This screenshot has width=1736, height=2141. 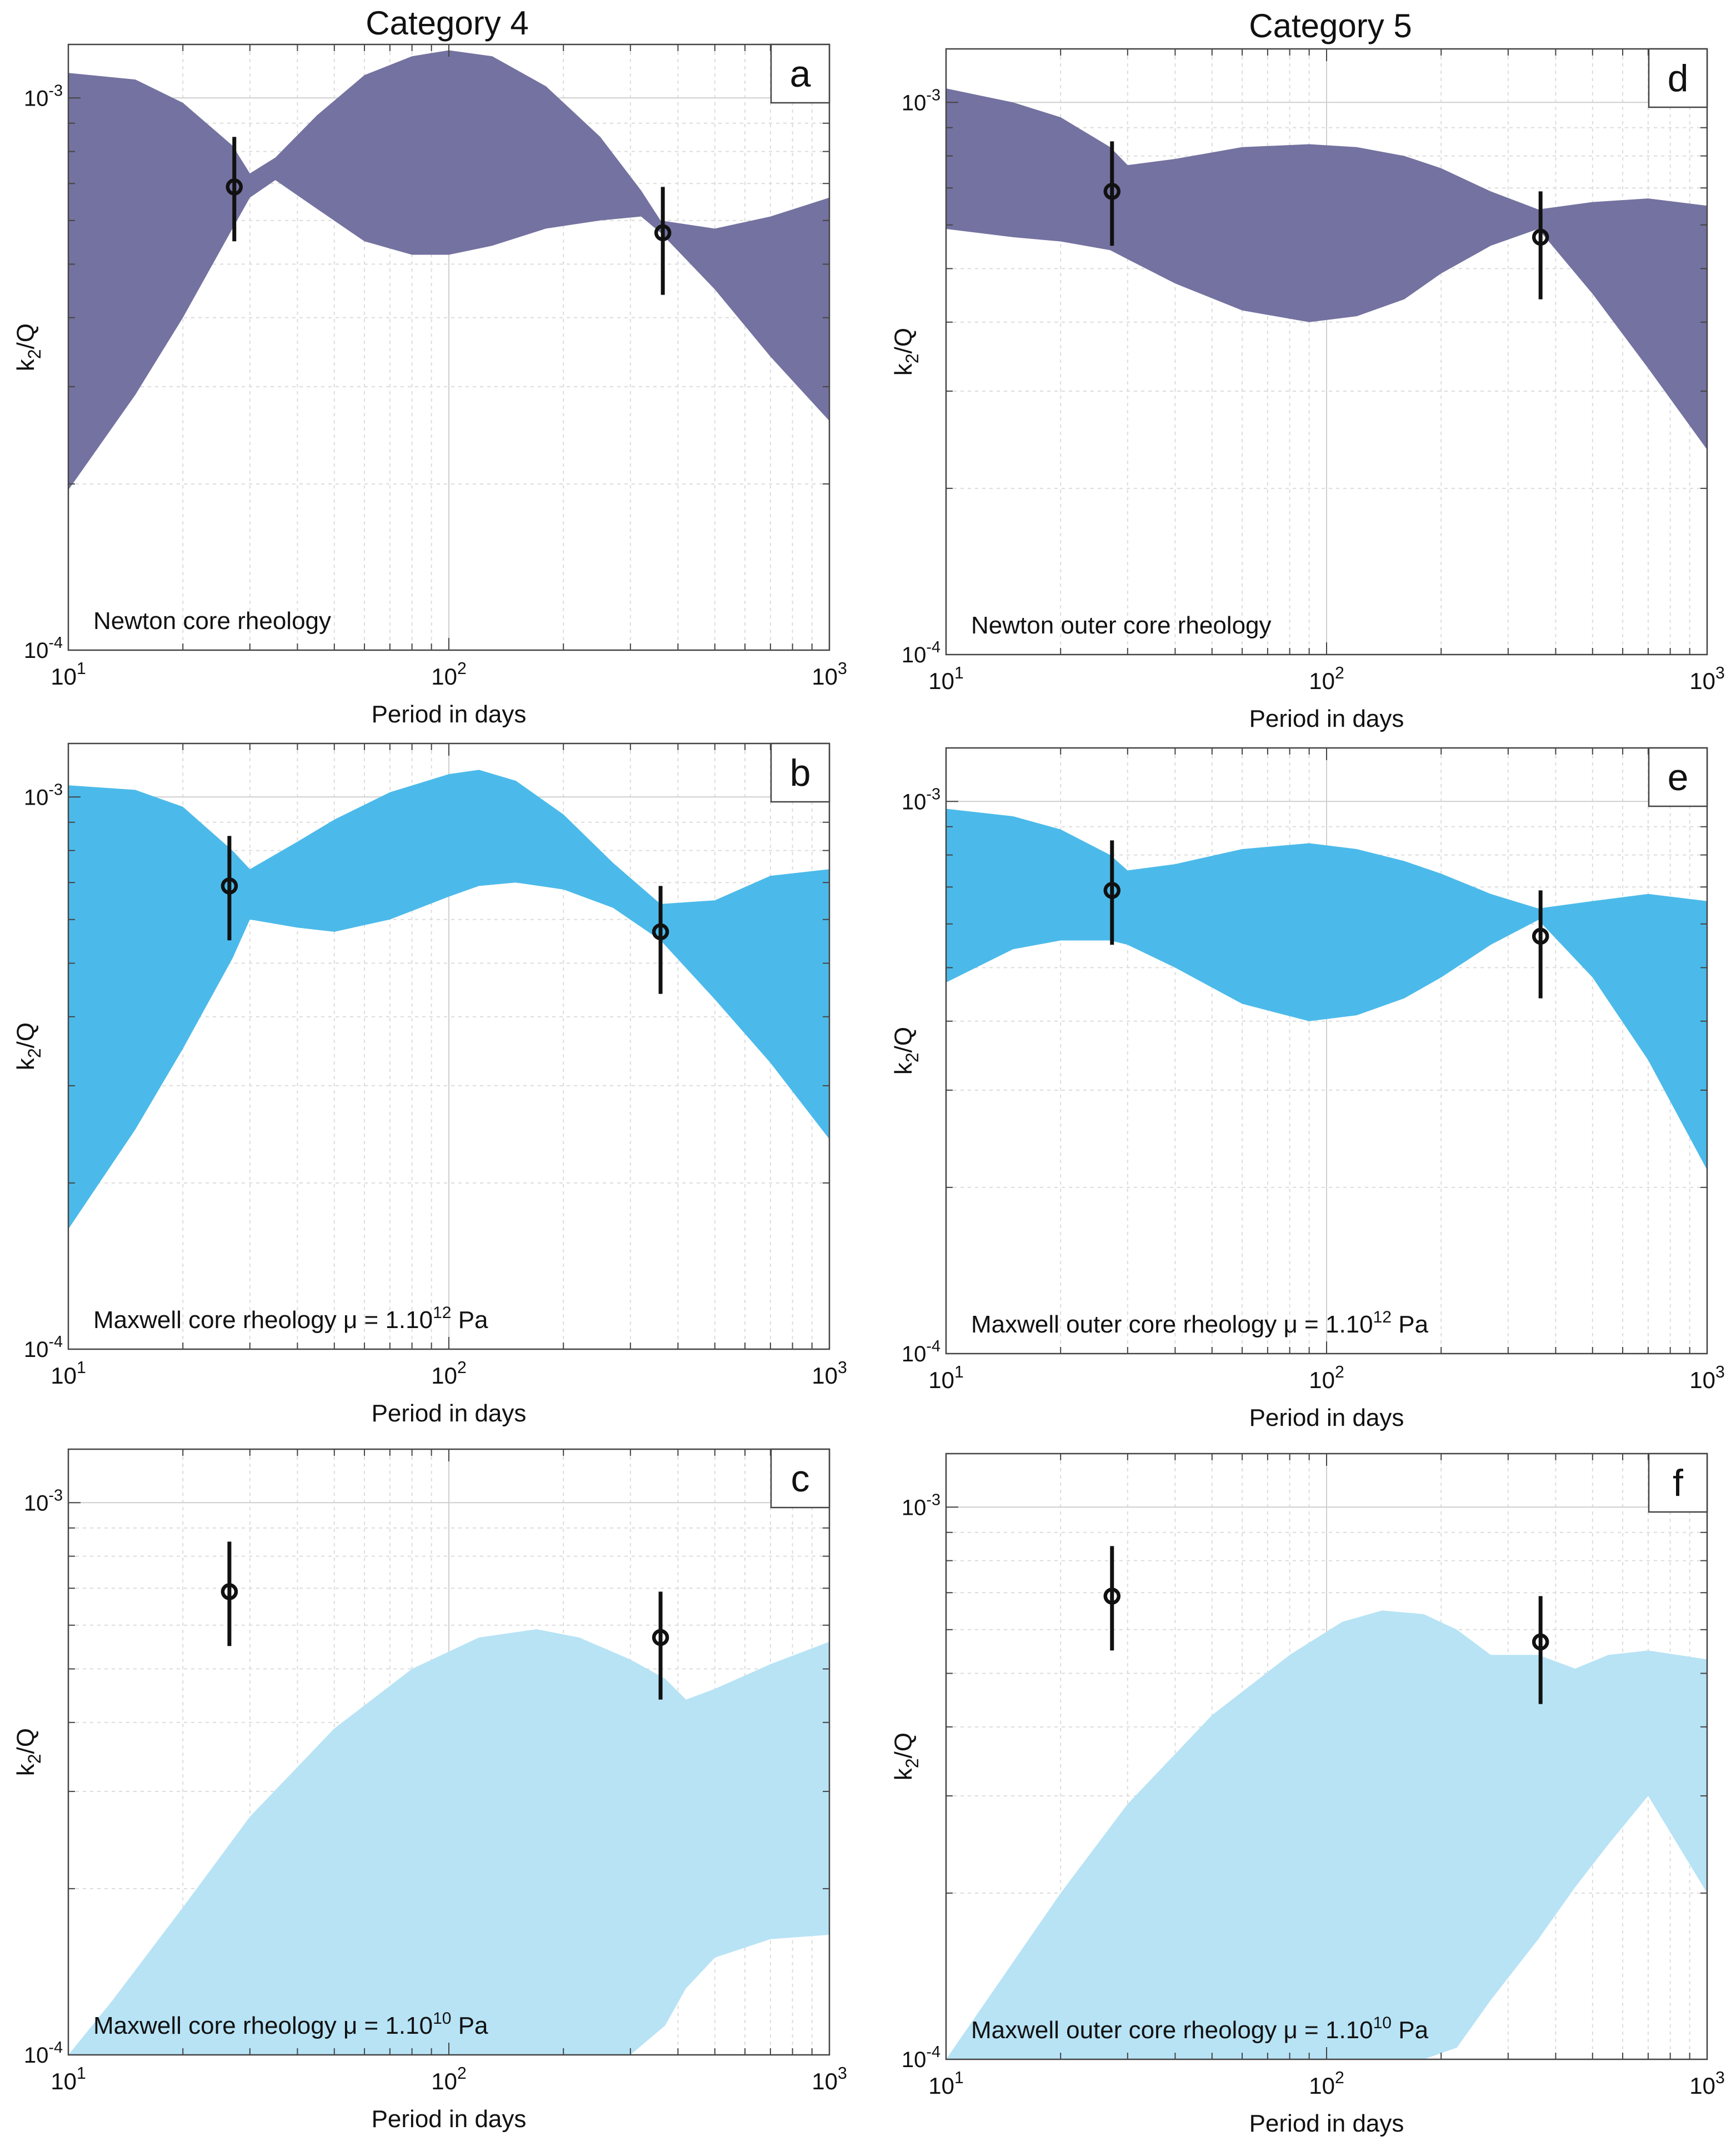 I want to click on ticks, so click(x=1326, y=352).